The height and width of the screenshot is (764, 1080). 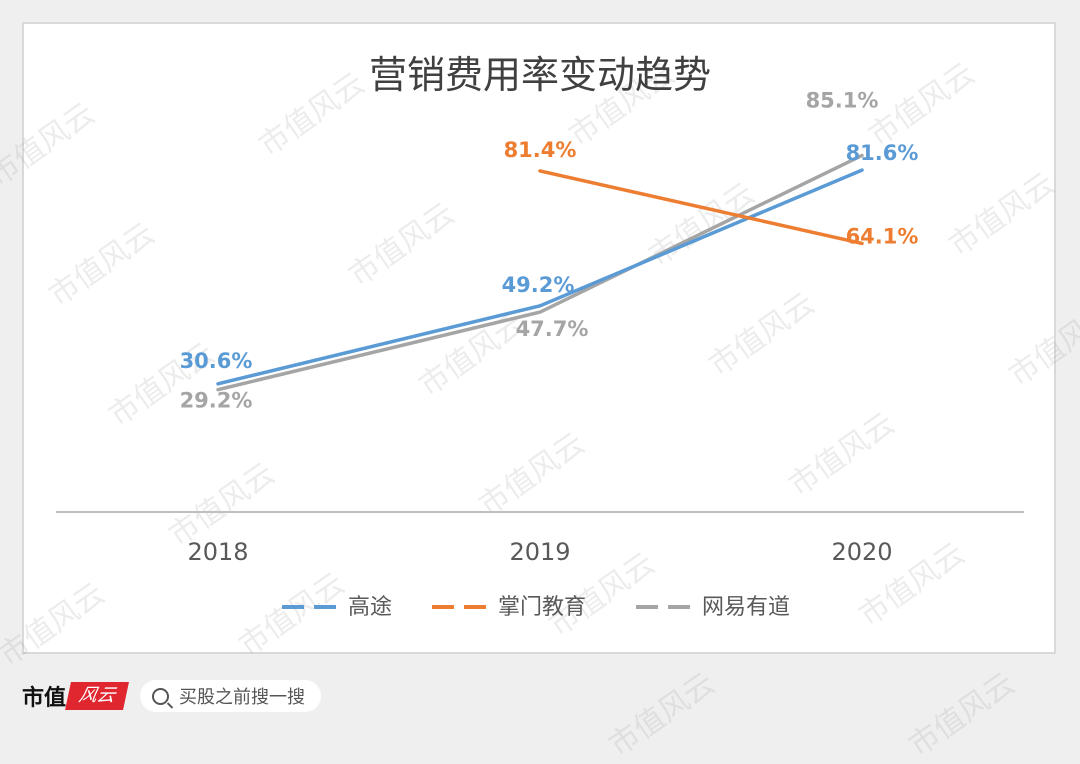 I want to click on data-label: 64.1%, so click(x=882, y=236).